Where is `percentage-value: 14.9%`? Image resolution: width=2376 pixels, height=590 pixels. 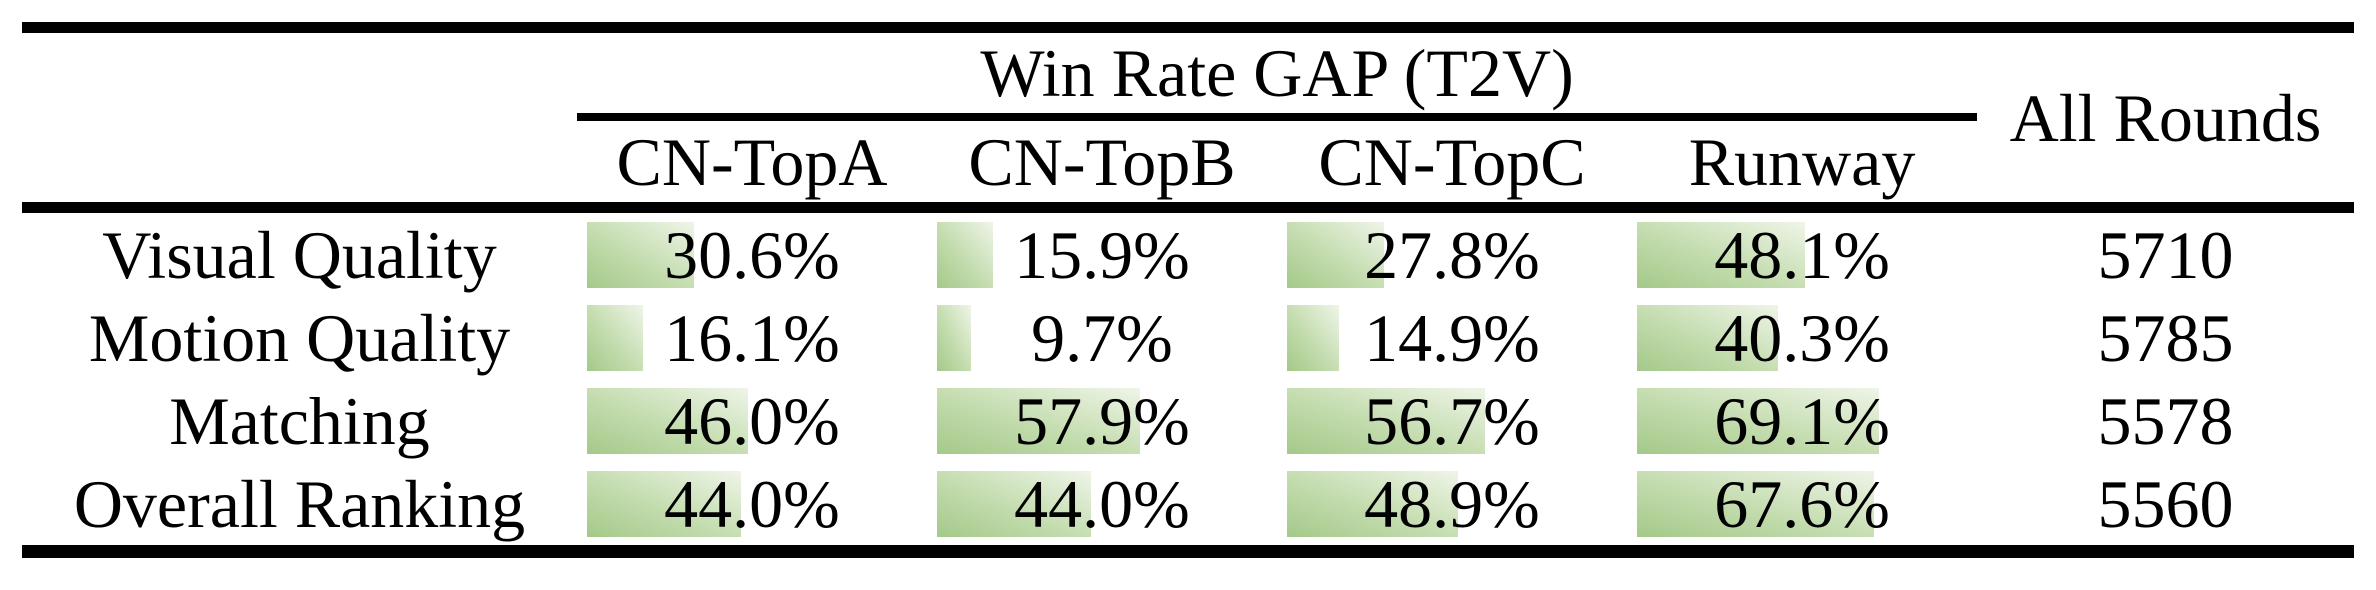
percentage-value: 14.9% is located at coordinates (1452, 337).